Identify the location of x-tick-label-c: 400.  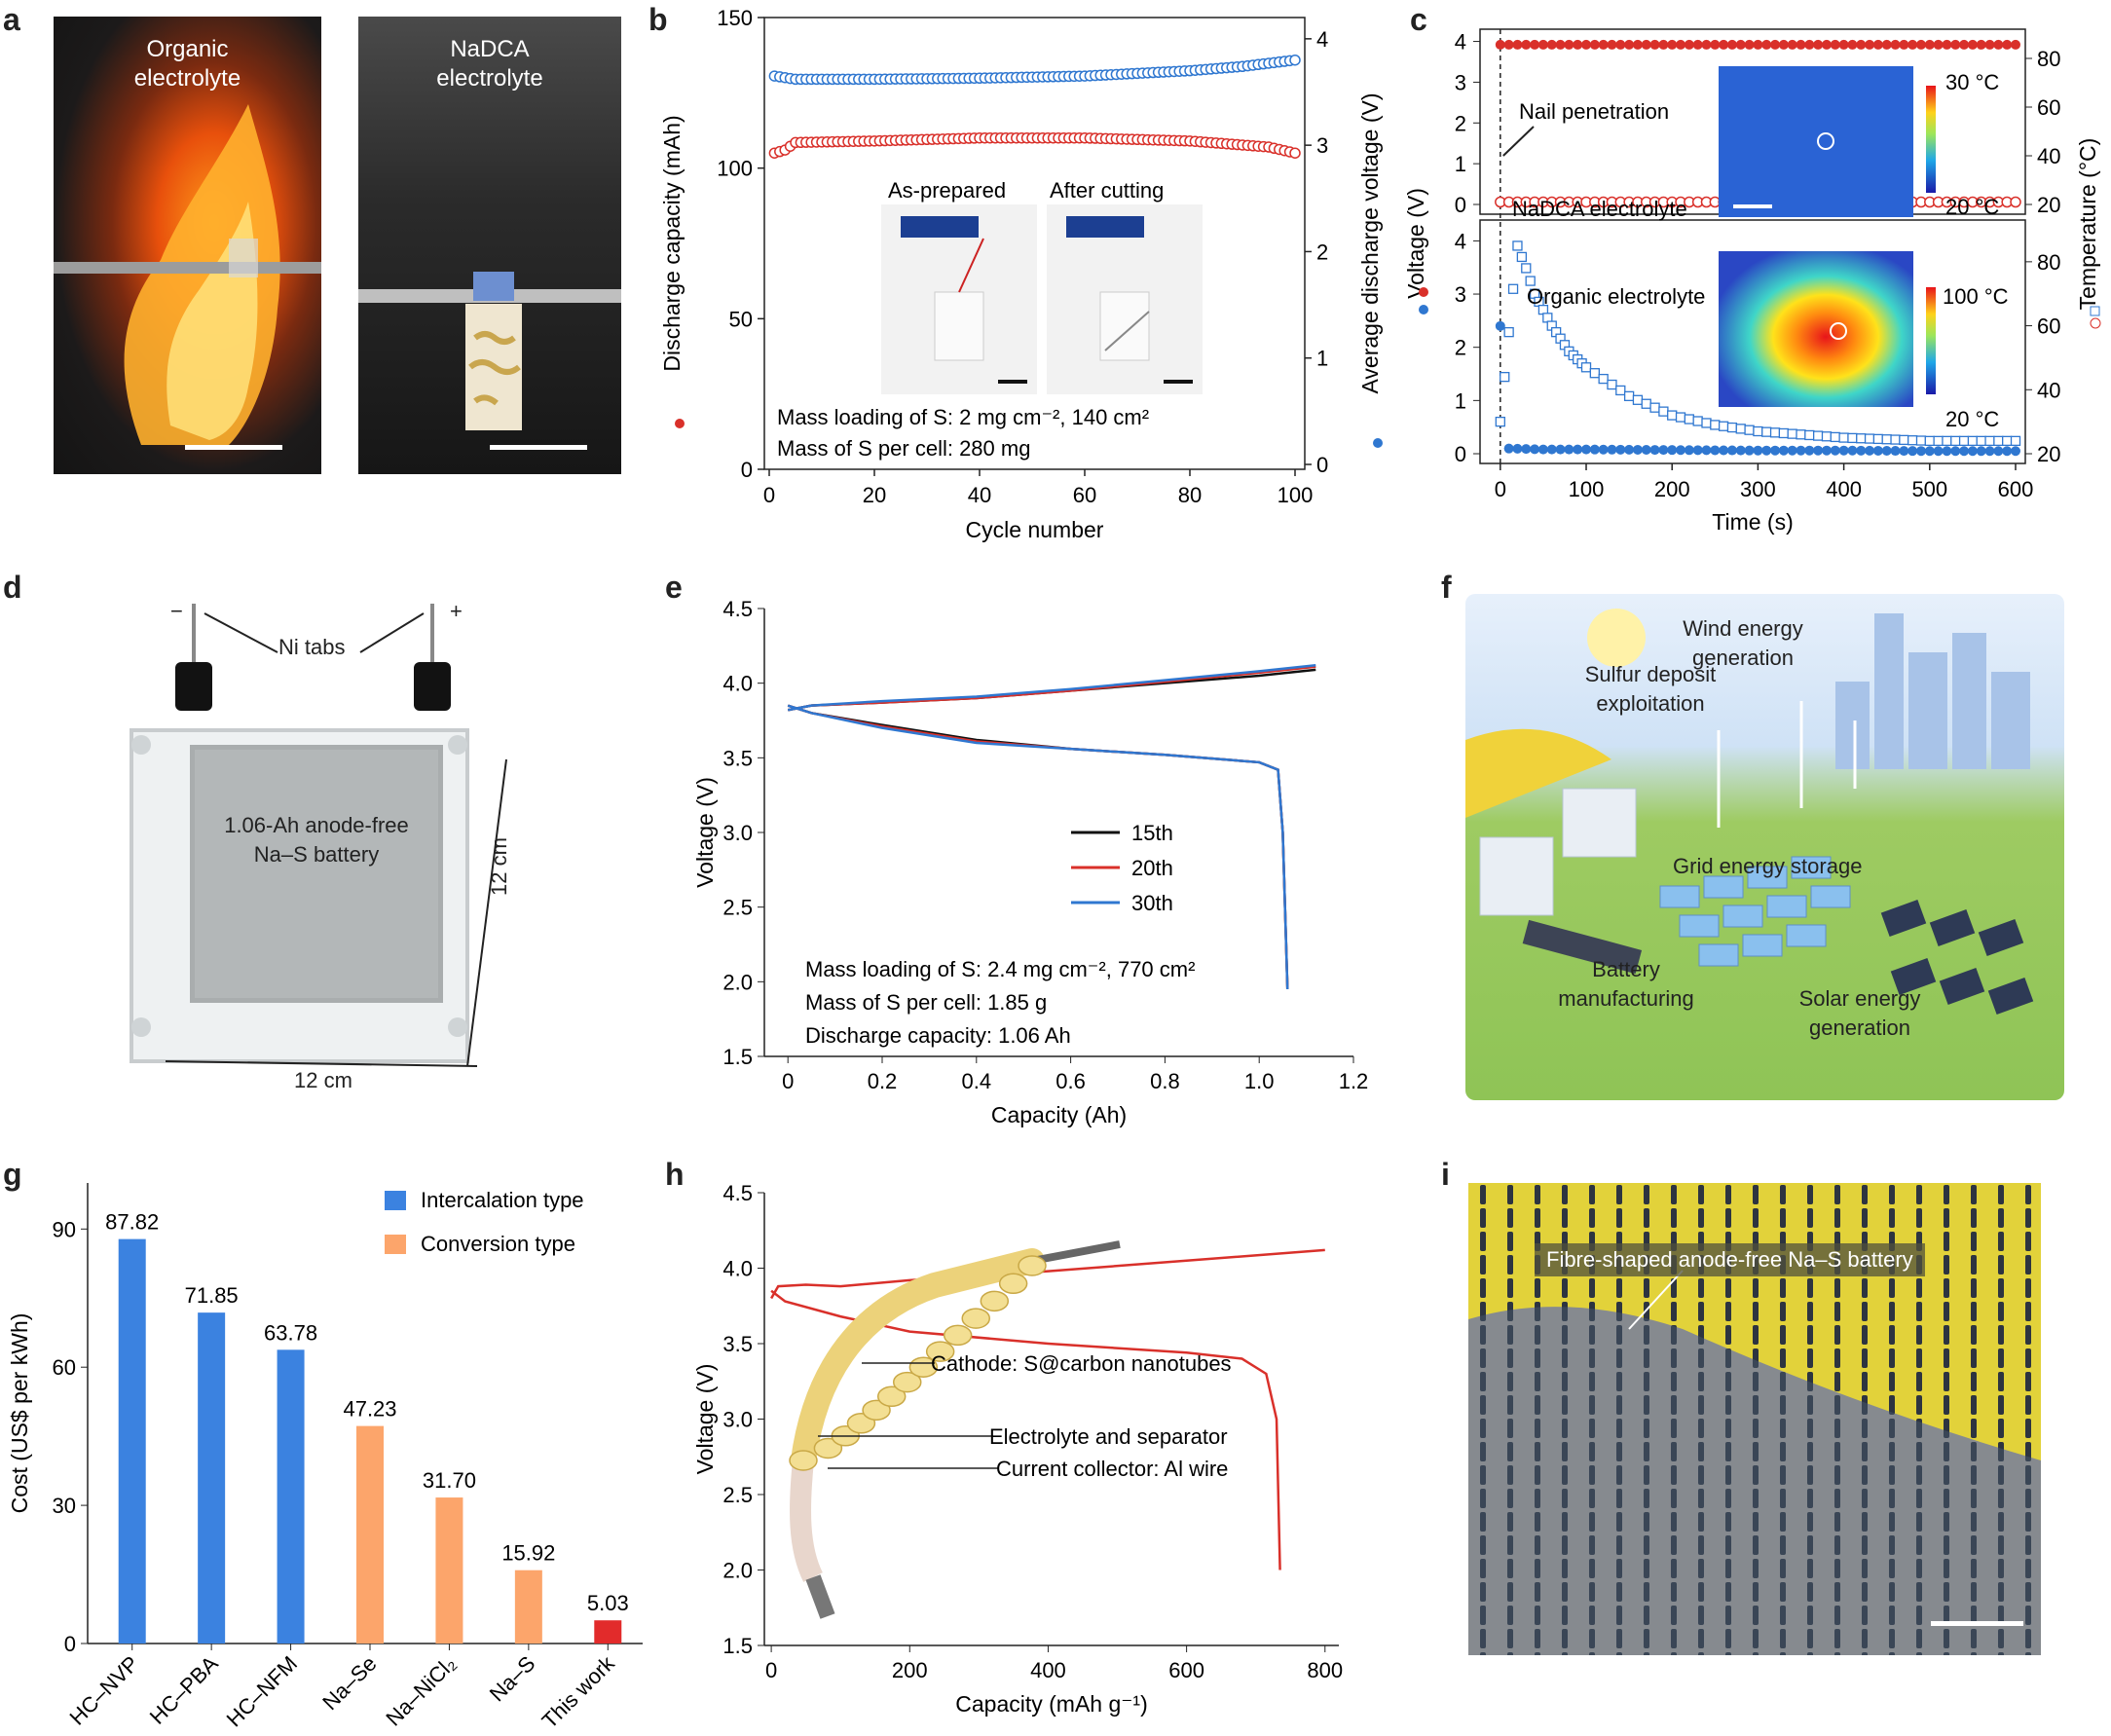
(1844, 489).